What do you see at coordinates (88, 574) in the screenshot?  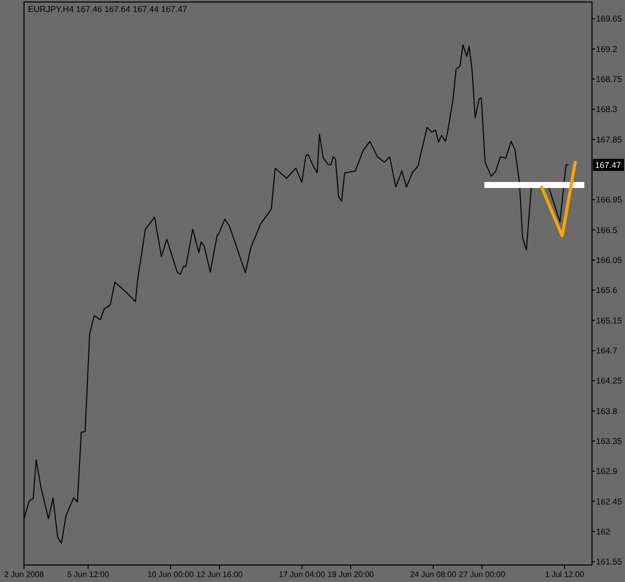 I see `x-tick-label: 5 Jun 12:00` at bounding box center [88, 574].